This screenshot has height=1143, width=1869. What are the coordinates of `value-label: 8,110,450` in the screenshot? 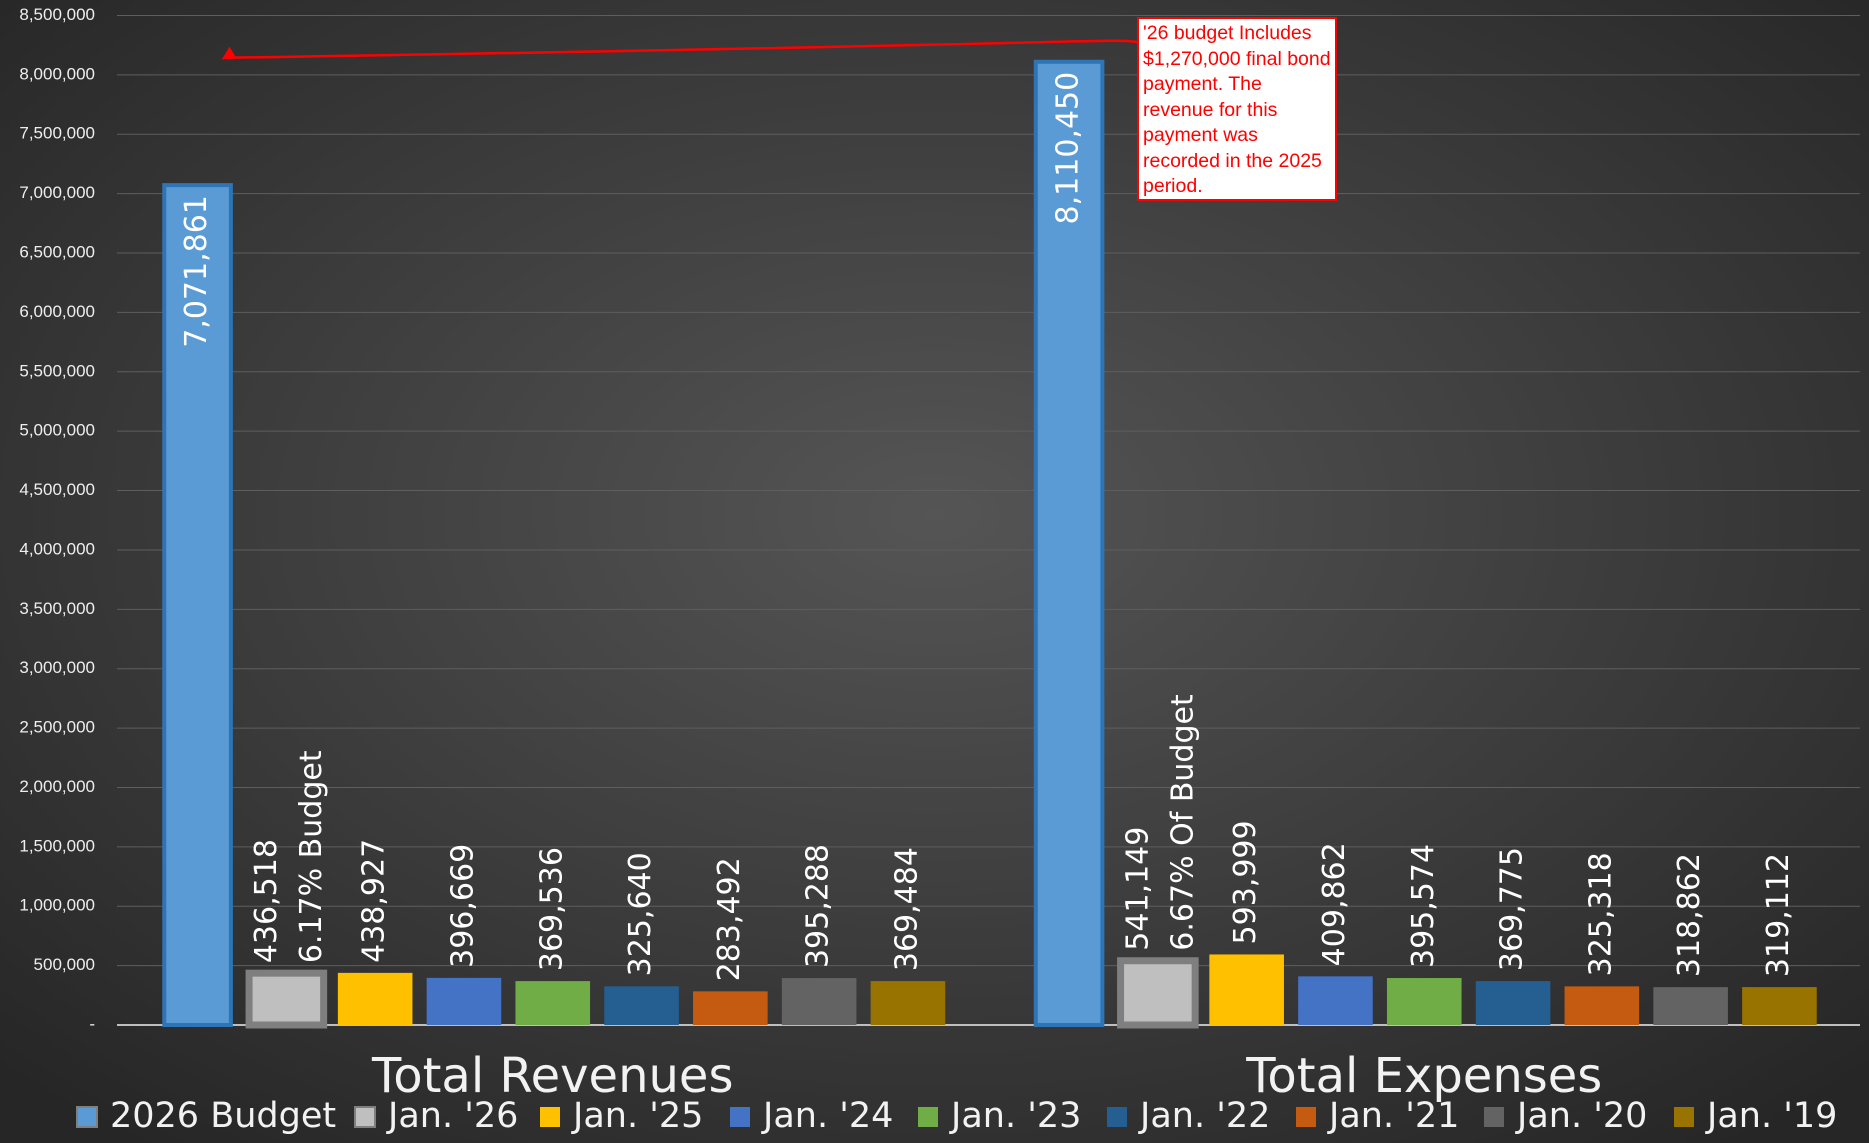 It's located at (1068, 148).